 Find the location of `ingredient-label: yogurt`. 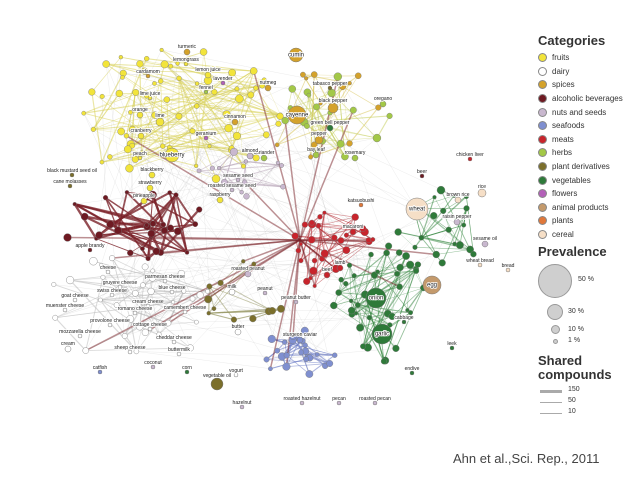

ingredient-label: yogurt is located at coordinates (236, 371).